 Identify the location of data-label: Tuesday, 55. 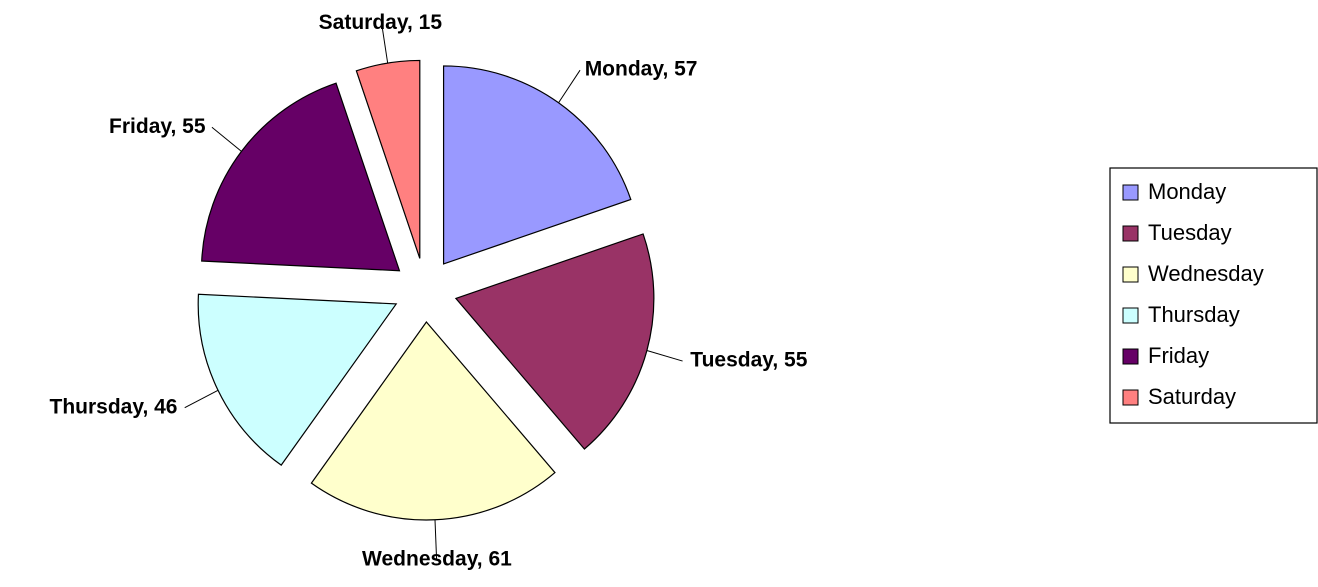
(748, 360).